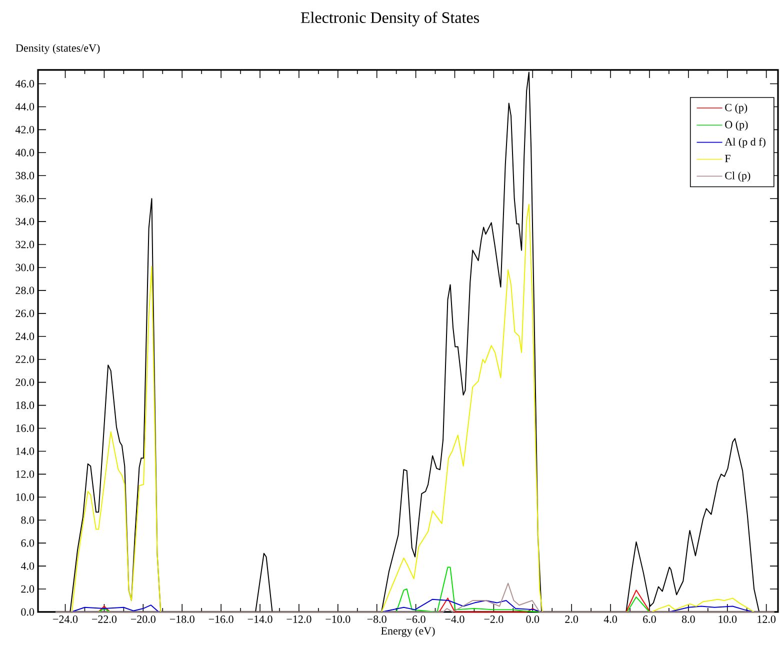  What do you see at coordinates (736, 108) in the screenshot?
I see `legend-label: C (p)` at bounding box center [736, 108].